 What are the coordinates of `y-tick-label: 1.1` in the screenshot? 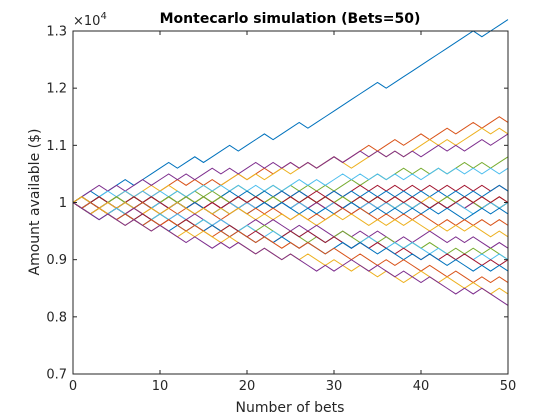 It's located at (56, 146).